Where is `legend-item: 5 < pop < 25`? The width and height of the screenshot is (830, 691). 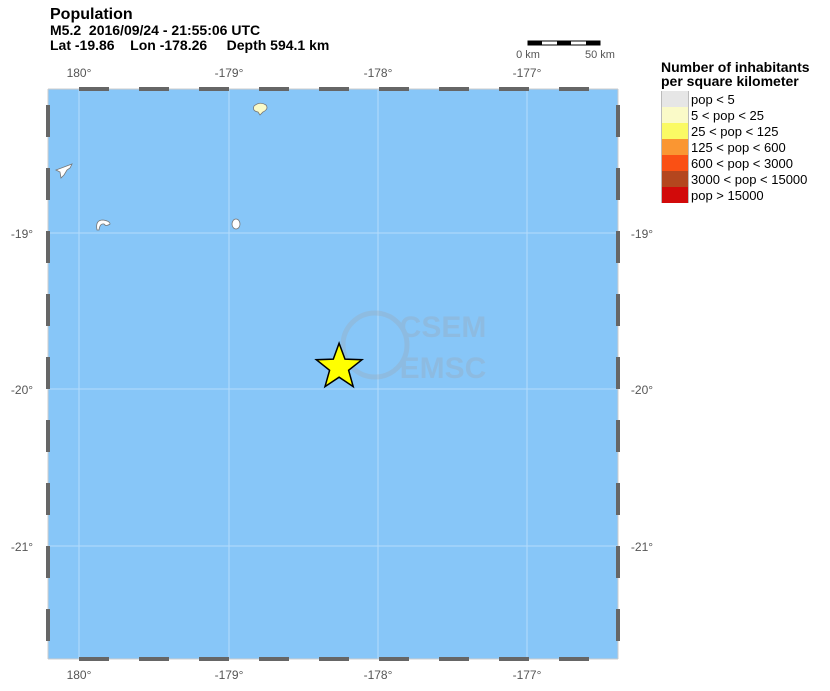 legend-item: 5 < pop < 25 is located at coordinates (735, 115).